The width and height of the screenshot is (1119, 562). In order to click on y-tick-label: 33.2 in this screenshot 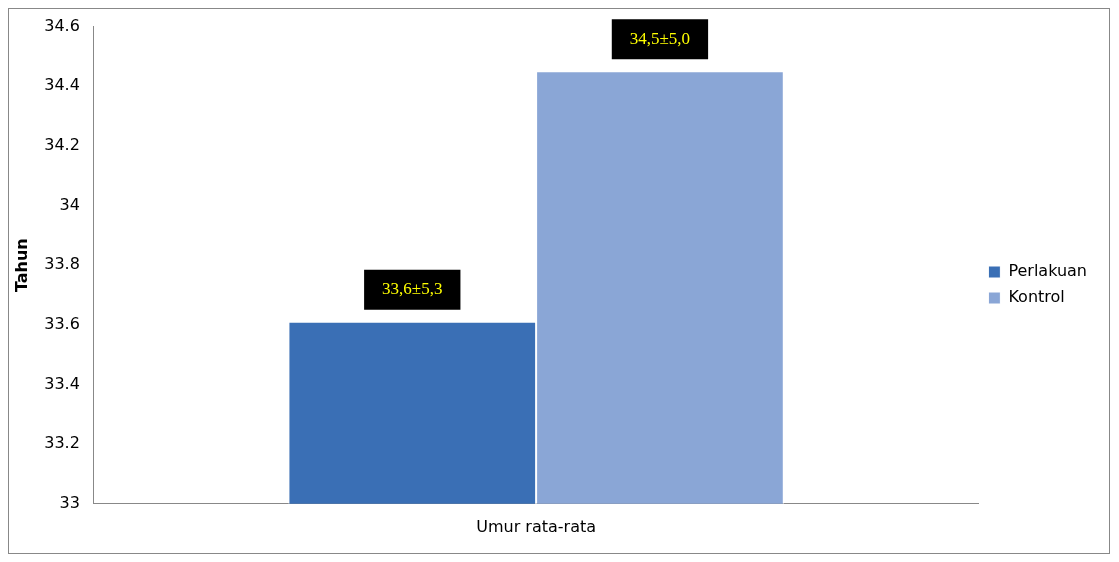, I will do `click(62, 443)`.